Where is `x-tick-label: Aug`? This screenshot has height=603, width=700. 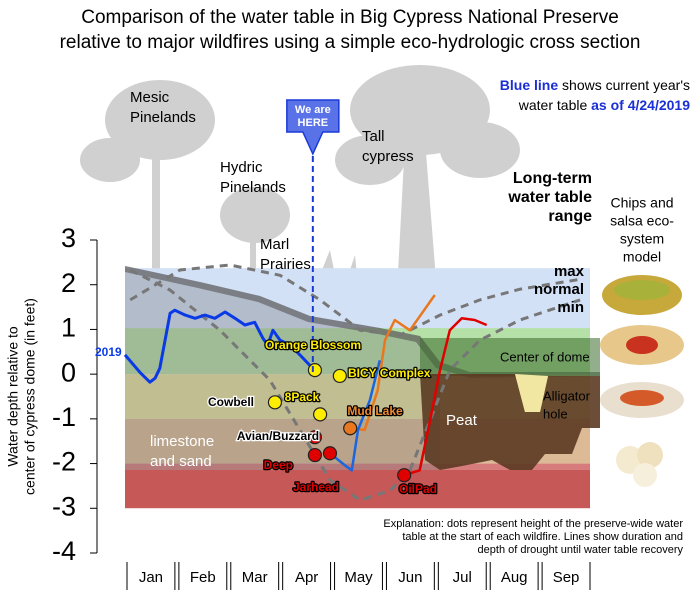
x-tick-label: Aug is located at coordinates (514, 577).